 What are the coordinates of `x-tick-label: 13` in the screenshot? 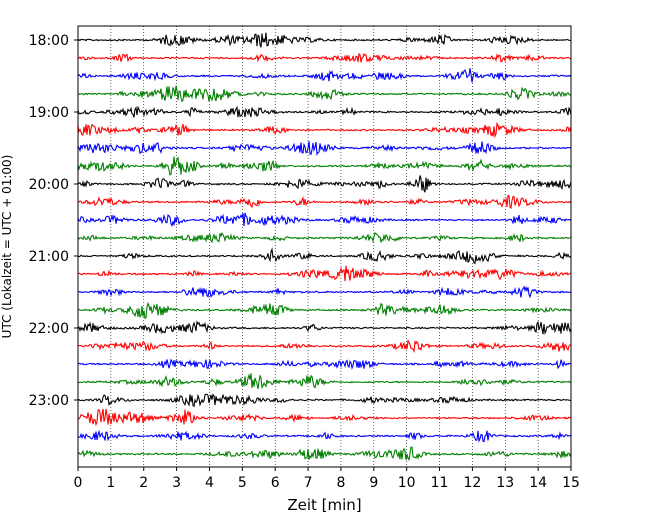 It's located at (505, 483).